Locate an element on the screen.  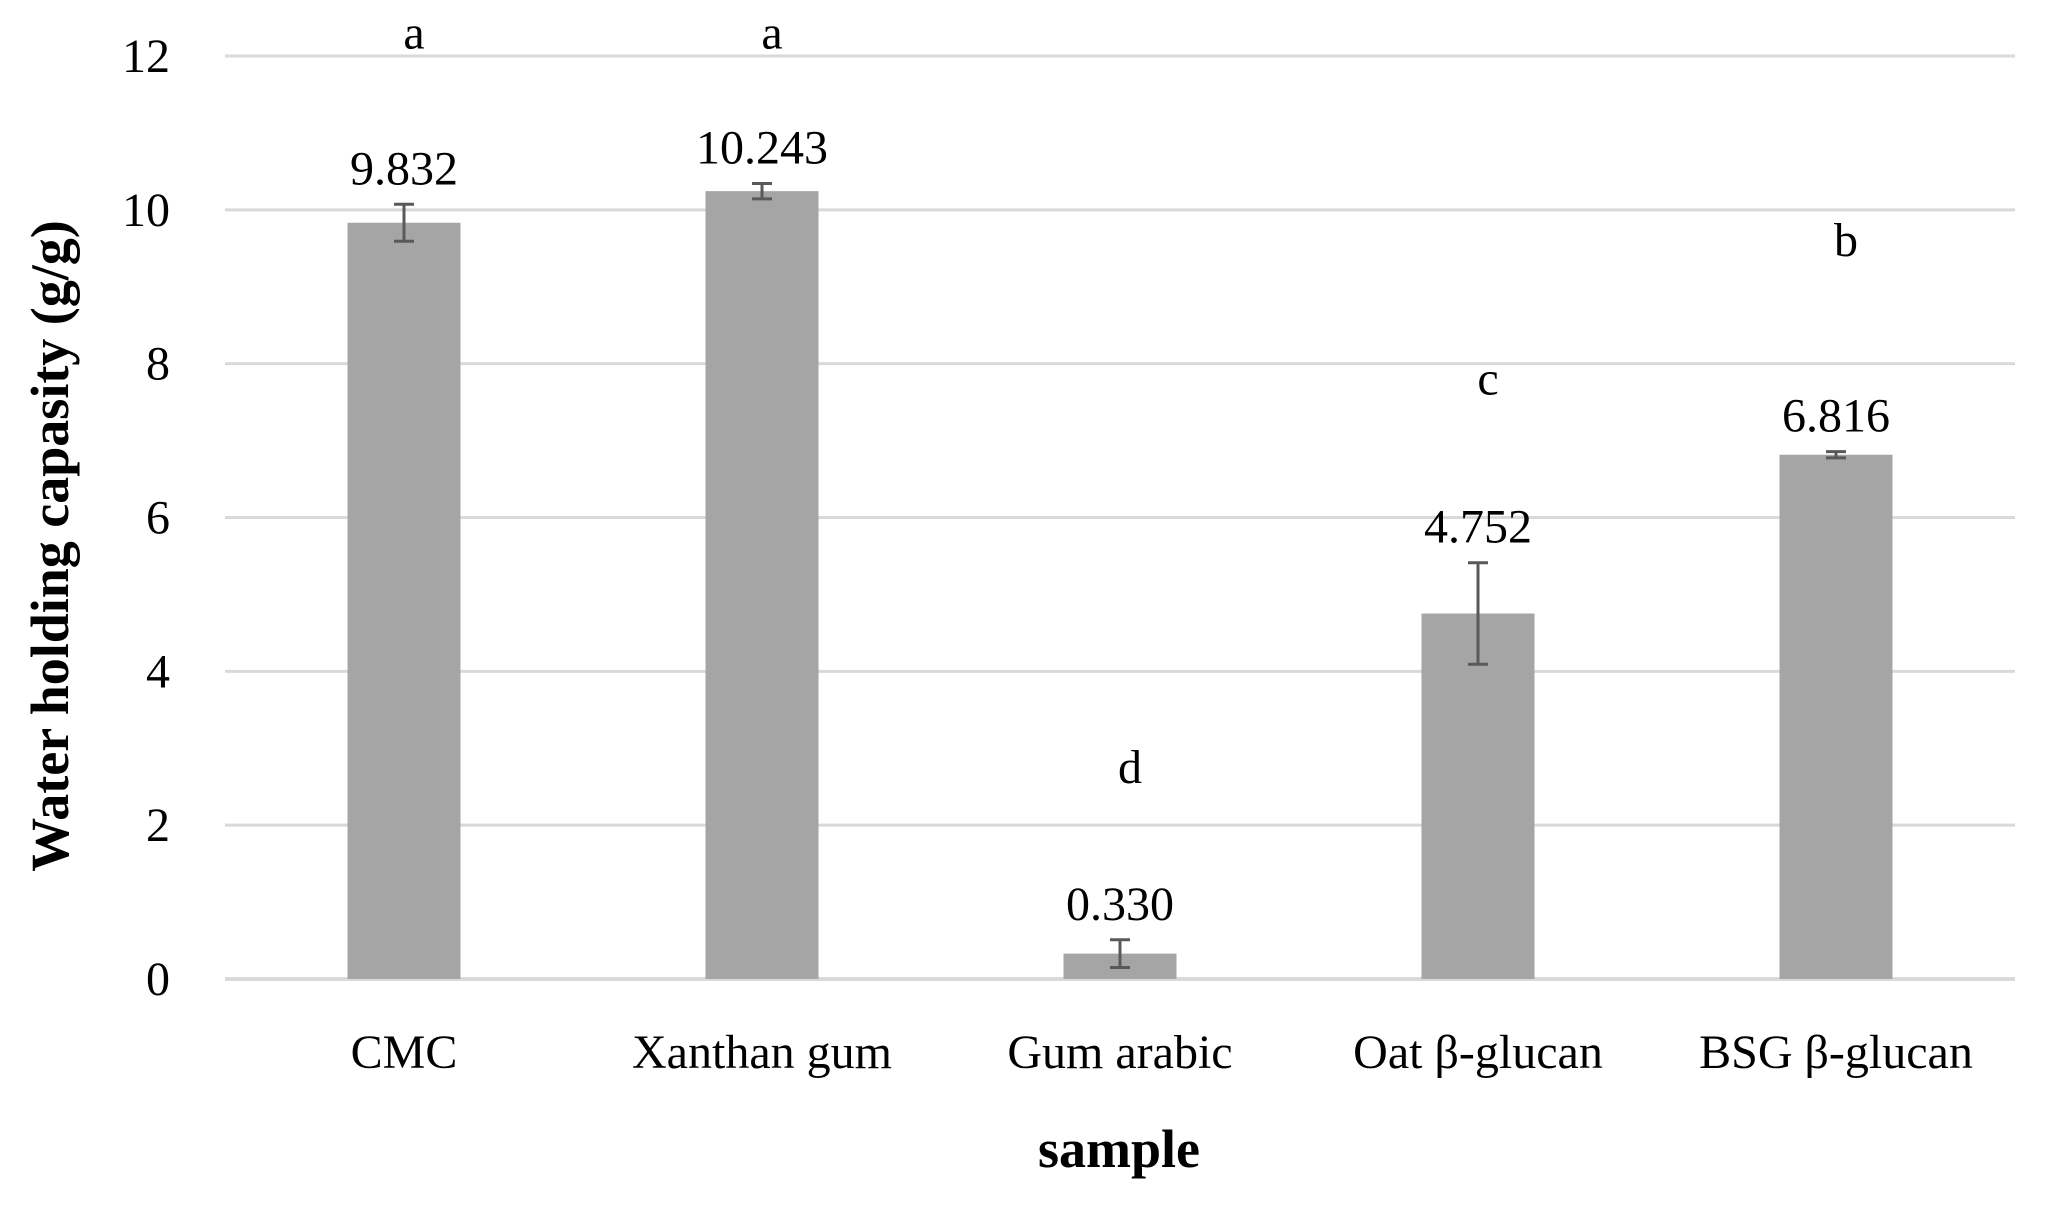
data-label: 4.752 is located at coordinates (1478, 527).